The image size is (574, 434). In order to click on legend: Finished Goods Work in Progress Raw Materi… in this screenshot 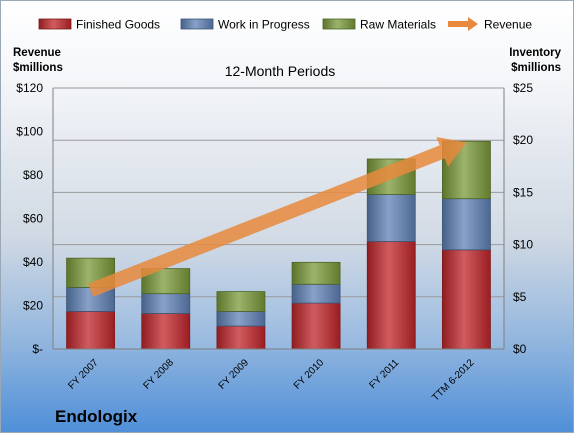, I will do `click(285, 24)`.